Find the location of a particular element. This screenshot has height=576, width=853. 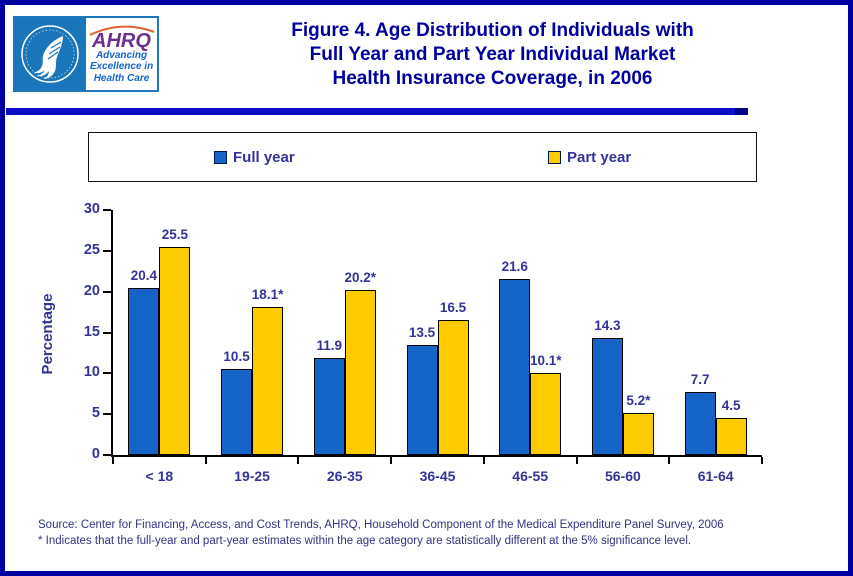

y-tick-label-30: 30 is located at coordinates (91, 209).